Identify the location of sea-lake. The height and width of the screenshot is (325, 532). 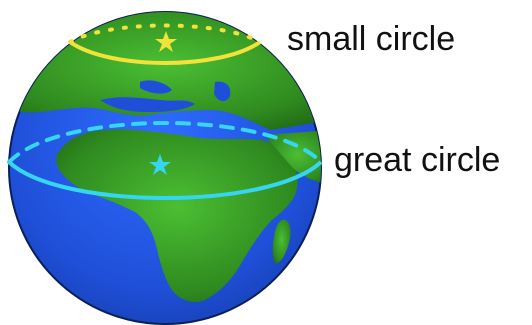
(156, 87).